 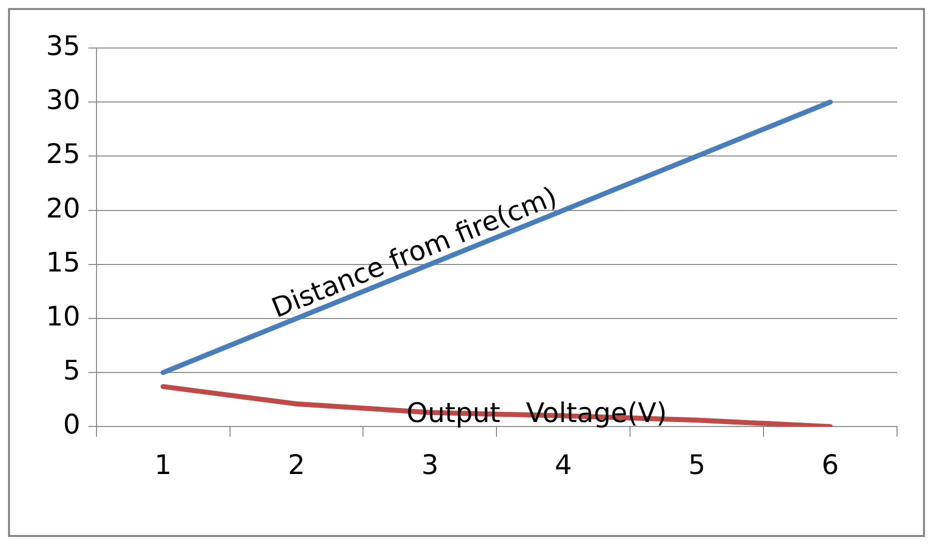 What do you see at coordinates (63, 208) in the screenshot?
I see `y-tick-label: 20` at bounding box center [63, 208].